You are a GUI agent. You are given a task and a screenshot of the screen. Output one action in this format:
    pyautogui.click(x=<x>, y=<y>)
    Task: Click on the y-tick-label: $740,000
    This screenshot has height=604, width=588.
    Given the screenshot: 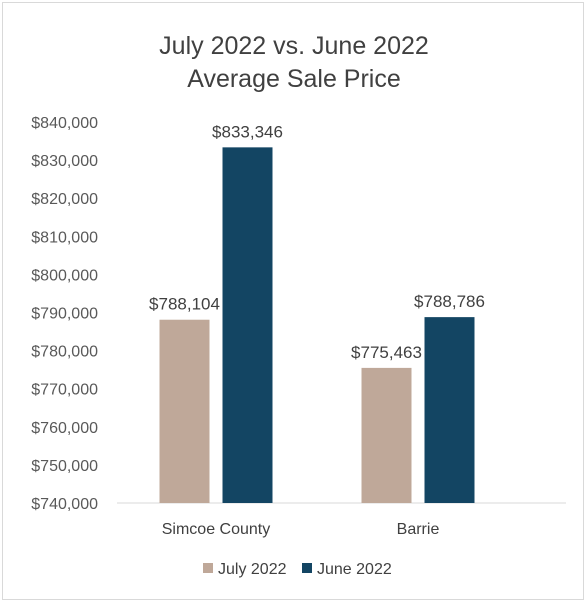 What is the action you would take?
    pyautogui.click(x=64, y=504)
    